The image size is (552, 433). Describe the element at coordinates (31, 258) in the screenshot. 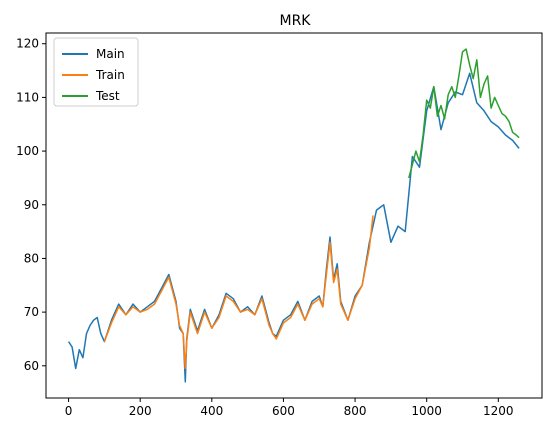

I see `y-tick-label: 80` at that location.